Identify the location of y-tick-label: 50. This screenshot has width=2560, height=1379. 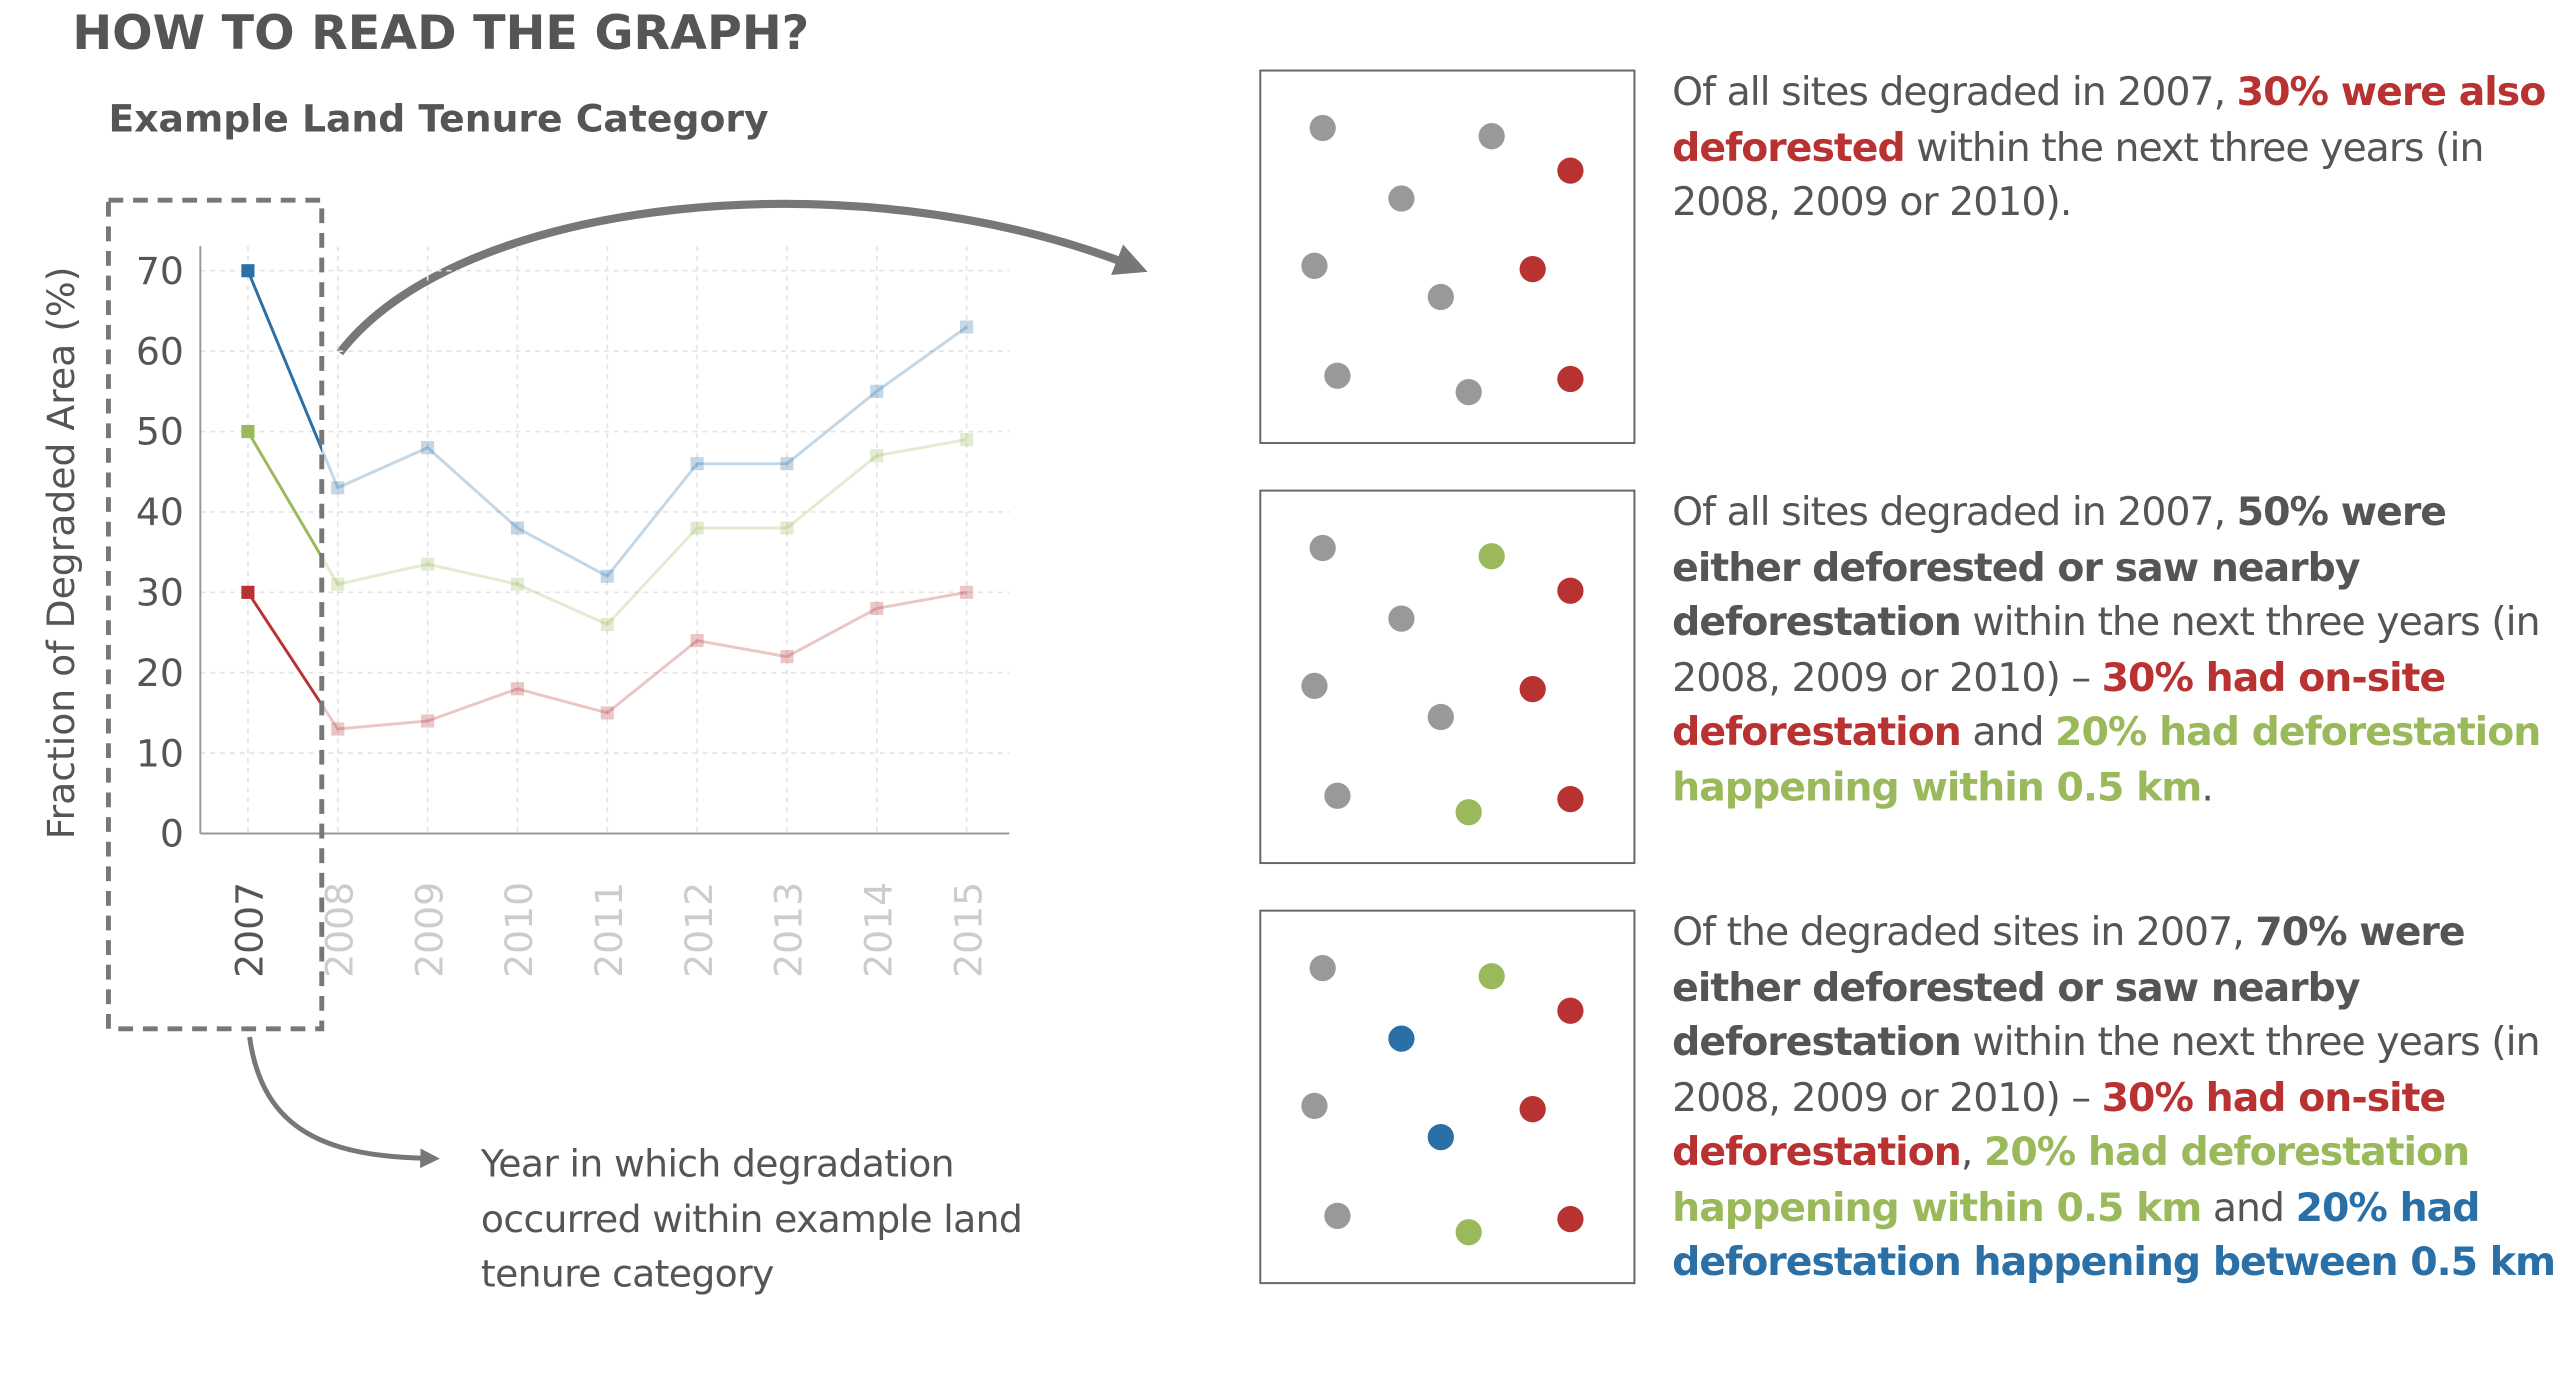
(160, 432).